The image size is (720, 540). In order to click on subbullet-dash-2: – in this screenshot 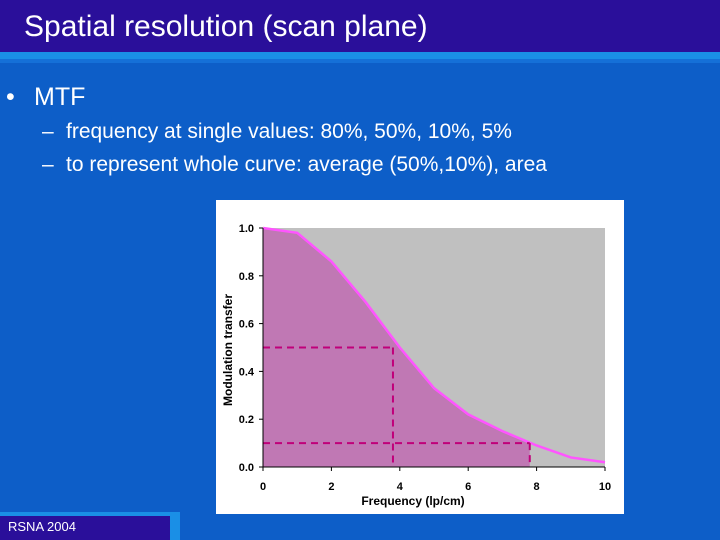, I will do `click(48, 164)`.